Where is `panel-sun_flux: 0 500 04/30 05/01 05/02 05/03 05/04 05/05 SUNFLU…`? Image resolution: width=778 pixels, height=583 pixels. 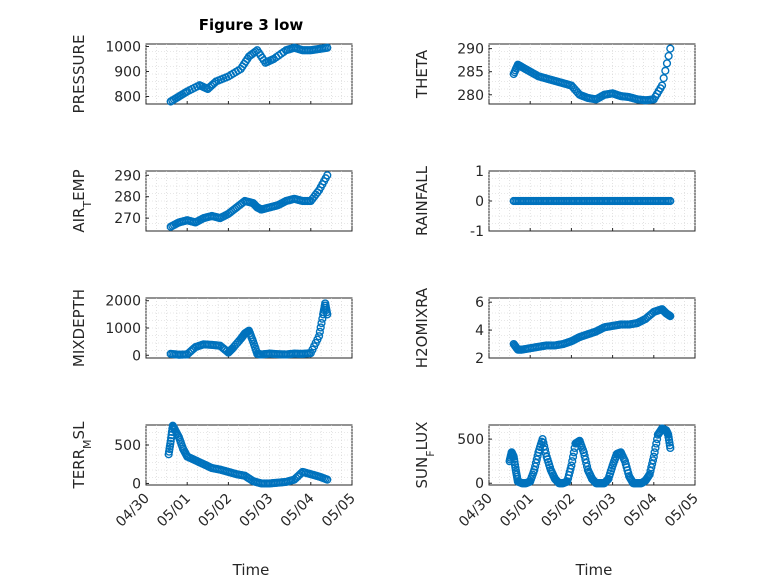
panel-sun_flux: 0 500 04/30 05/01 05/02 05/03 05/04 05/05 SUNFLU… is located at coordinates (557, 476).